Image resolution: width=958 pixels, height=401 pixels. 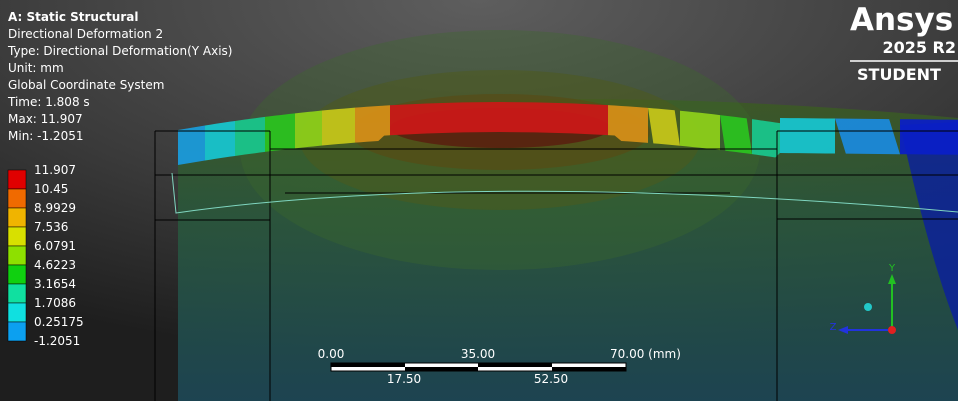 I want to click on legend-label: 1.7086, so click(x=55, y=303).